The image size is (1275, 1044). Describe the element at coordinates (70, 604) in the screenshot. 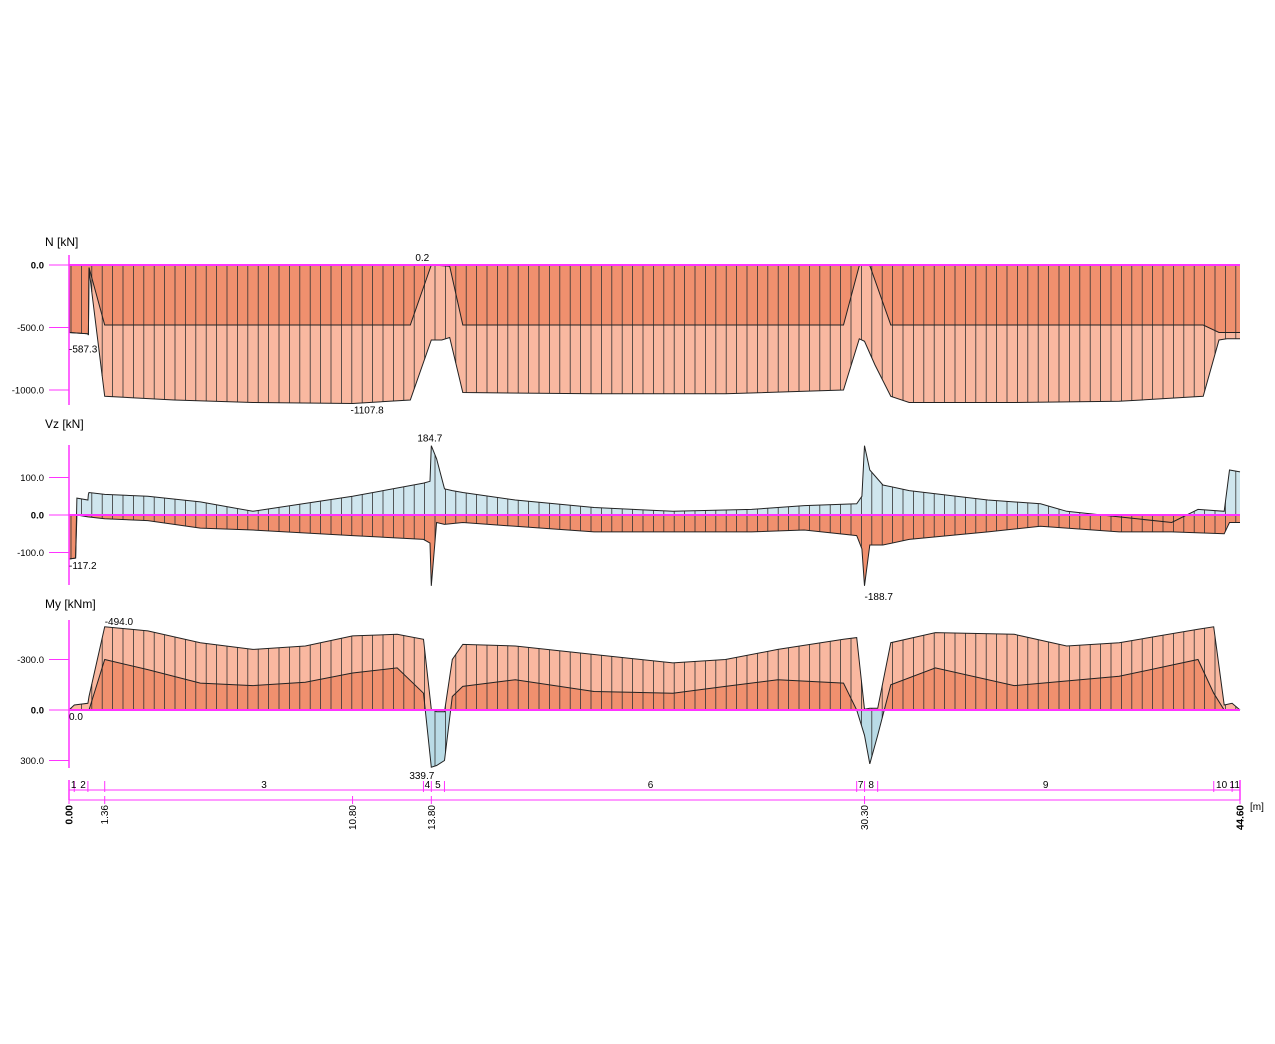

I see `panel-title: My [kNm]` at that location.